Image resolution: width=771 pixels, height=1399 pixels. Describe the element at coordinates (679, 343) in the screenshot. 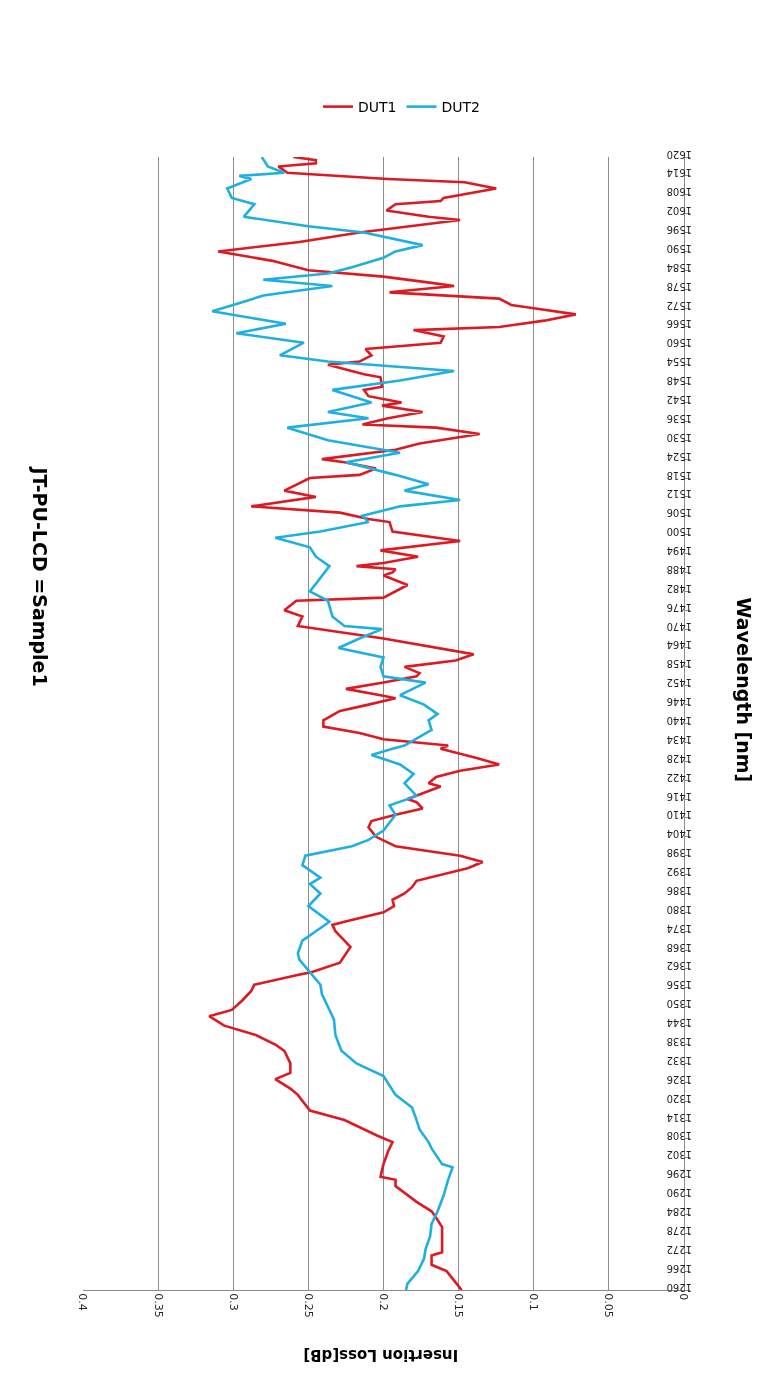

I see `y-tick-label: 1560` at that location.